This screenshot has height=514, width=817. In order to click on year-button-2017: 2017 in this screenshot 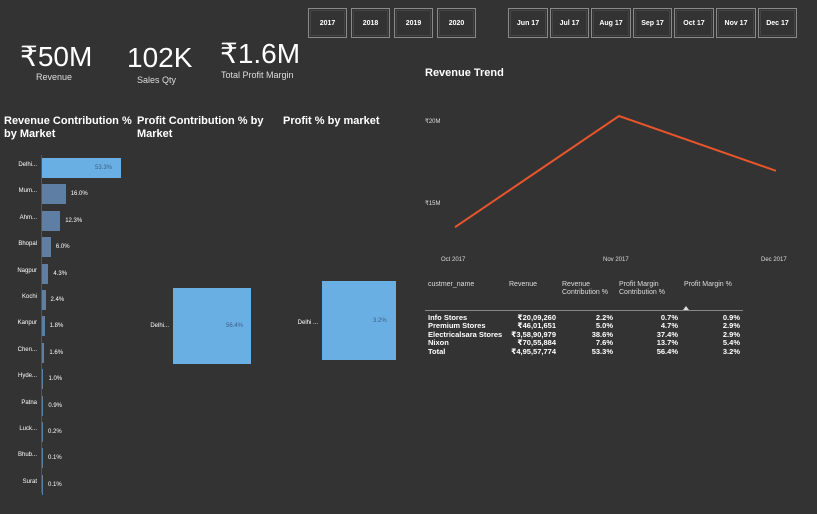, I will do `click(327, 23)`.